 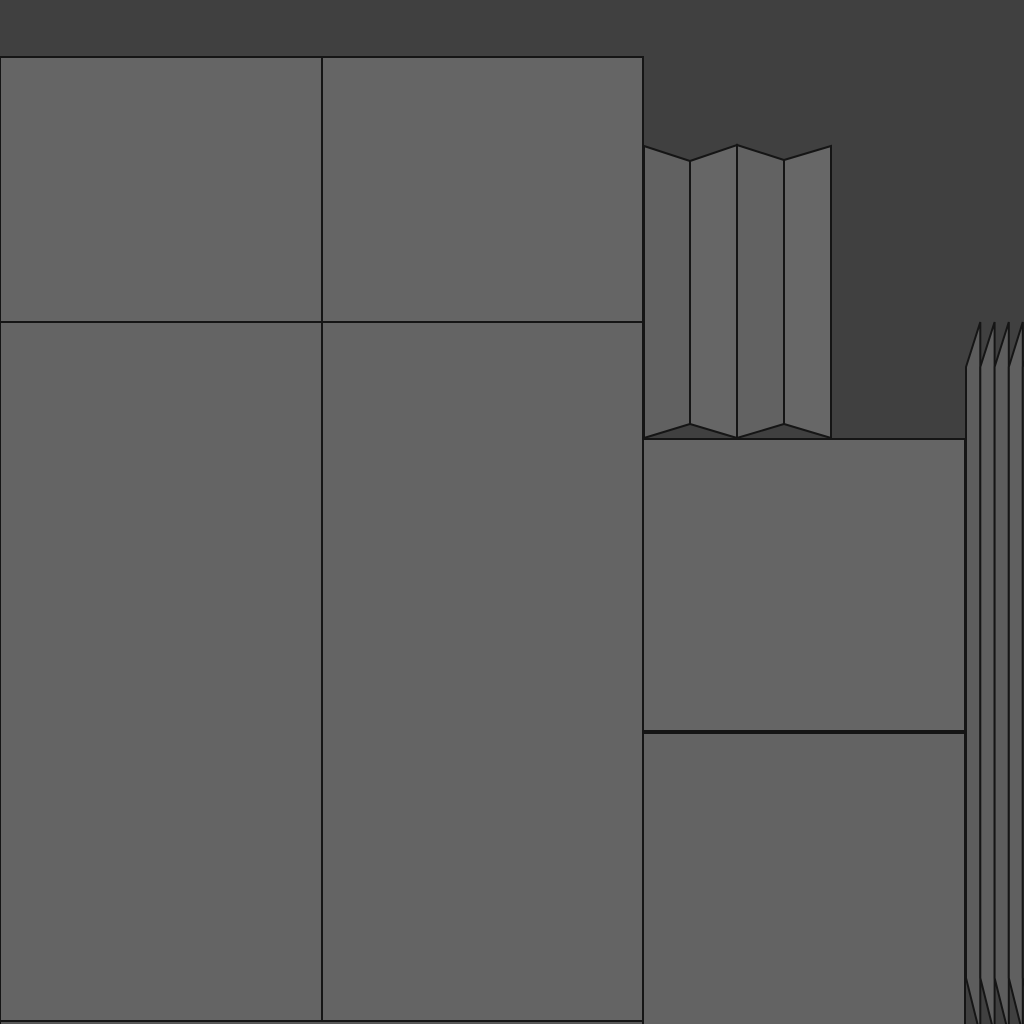 What do you see at coordinates (161, 189) in the screenshot?
I see `panel-top-left` at bounding box center [161, 189].